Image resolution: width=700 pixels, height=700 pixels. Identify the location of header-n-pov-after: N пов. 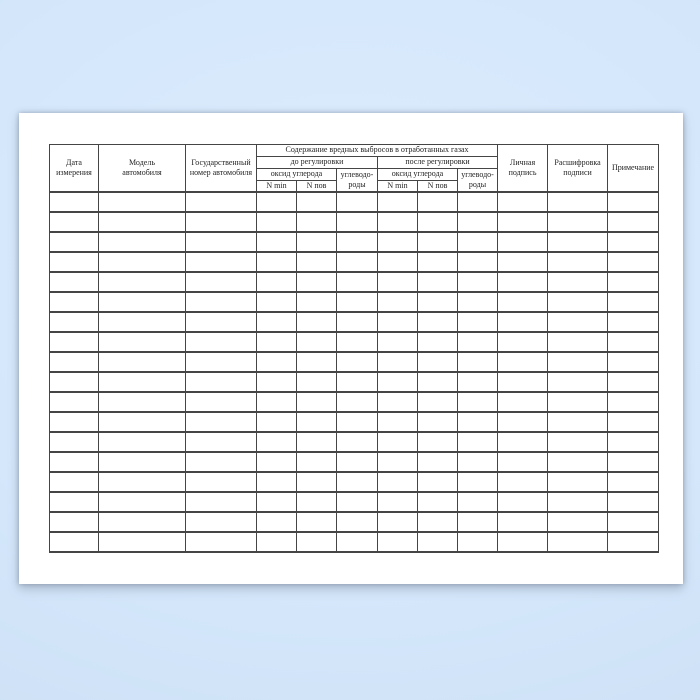
(437, 186).